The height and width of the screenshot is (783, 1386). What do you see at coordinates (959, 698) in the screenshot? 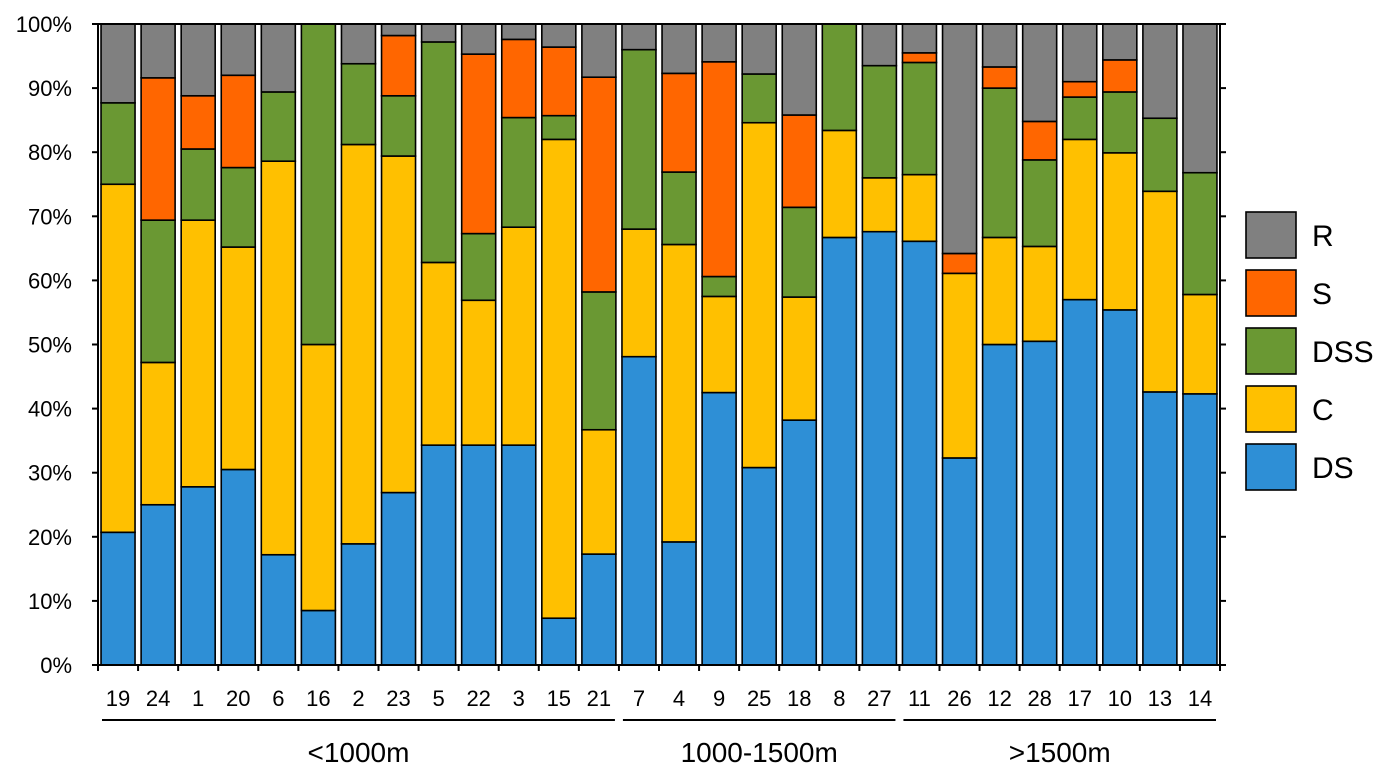
I see `x-tick-label: 26` at bounding box center [959, 698].